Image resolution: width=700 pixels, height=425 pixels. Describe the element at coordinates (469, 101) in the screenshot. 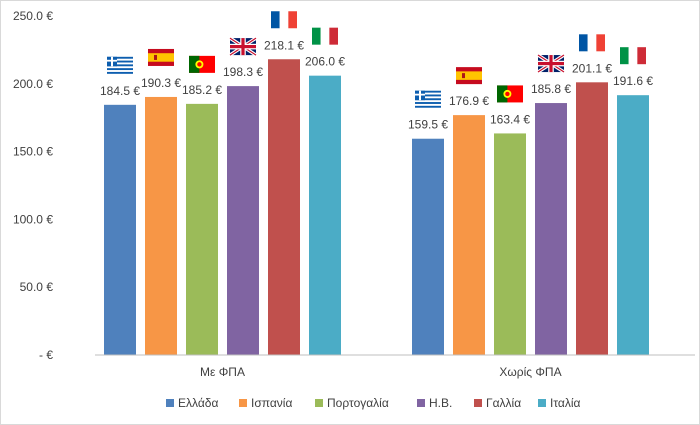

I see `data-label: 176.9 €` at that location.